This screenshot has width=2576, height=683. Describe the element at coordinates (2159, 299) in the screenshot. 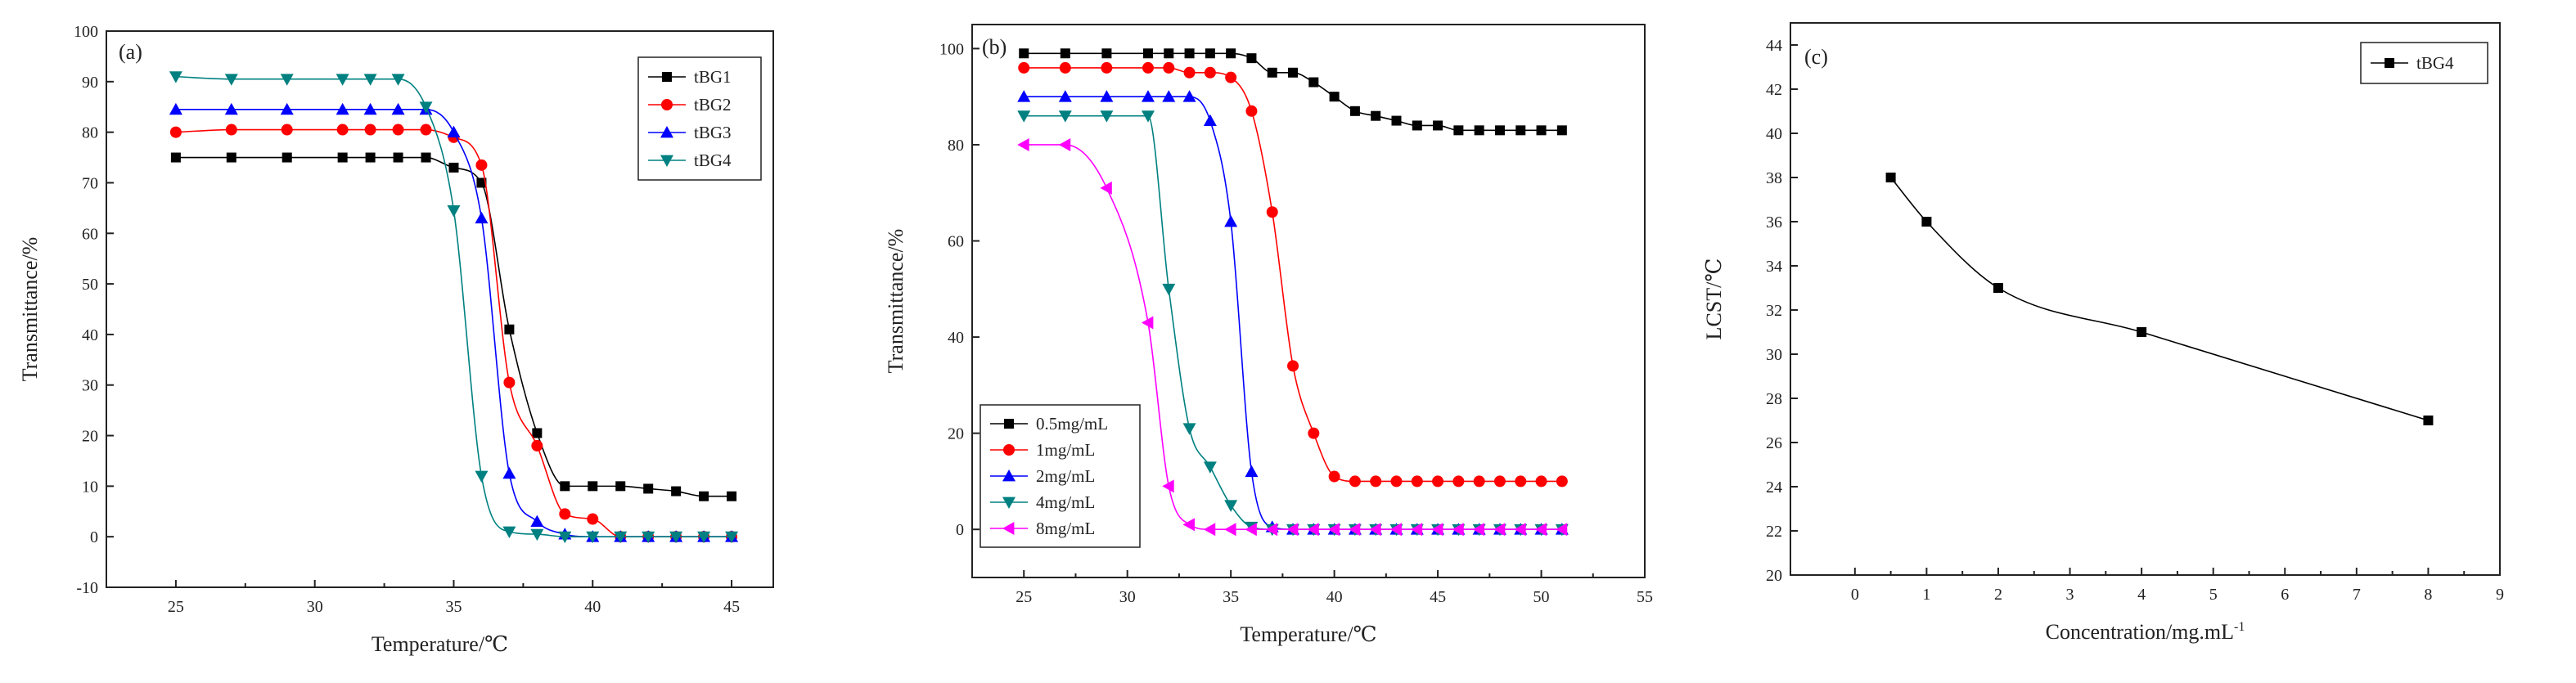

I see `series-line` at that location.